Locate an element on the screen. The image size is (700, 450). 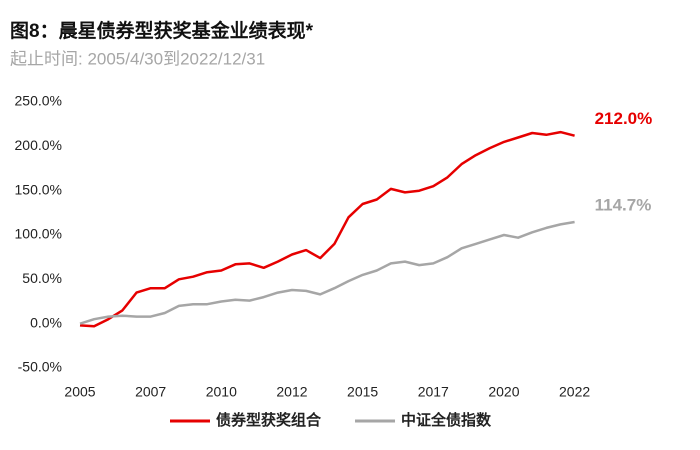
y-tick-label: 0.0% is located at coordinates (46, 322).